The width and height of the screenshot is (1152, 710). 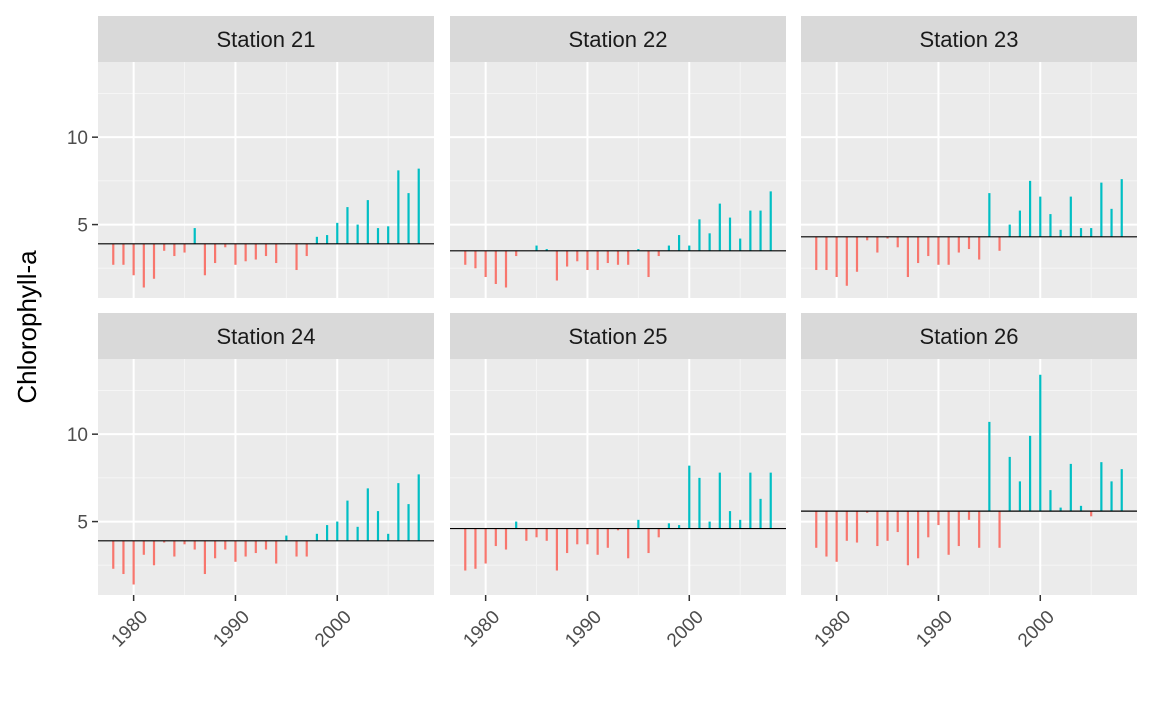 I want to click on facet-panel: Station 25, so click(x=618, y=454).